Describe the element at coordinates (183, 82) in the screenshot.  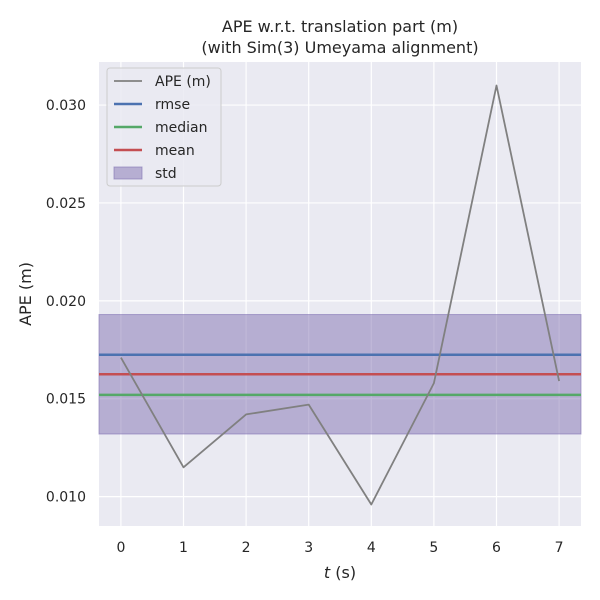
I see `legend-label: APE (m)` at that location.